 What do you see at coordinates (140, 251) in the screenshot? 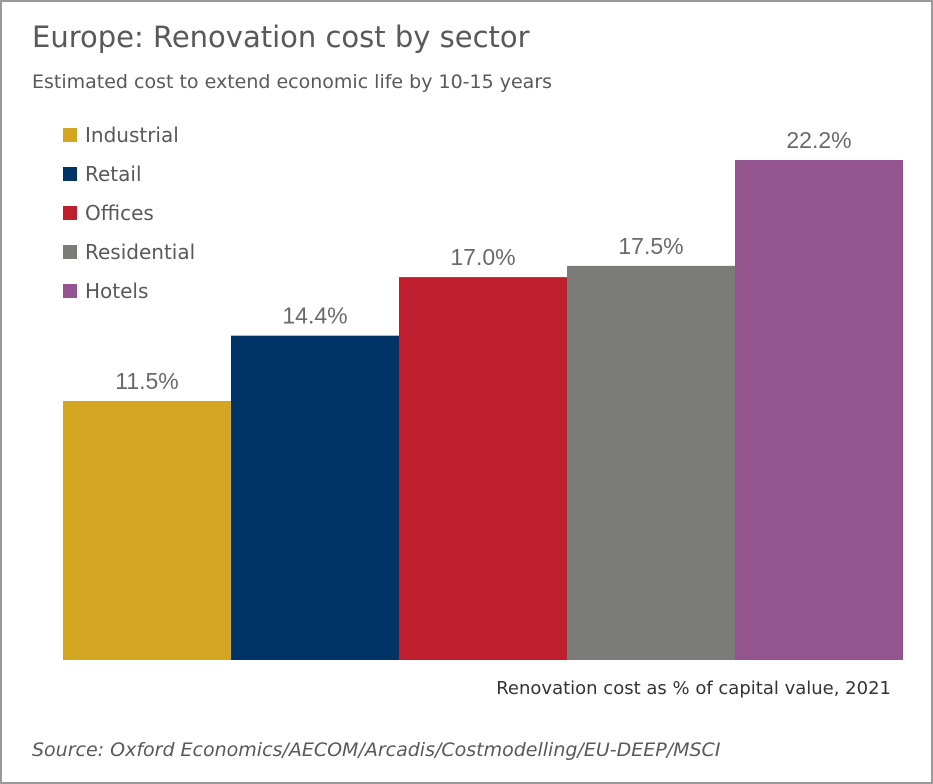
I see `legend-label-residential: Residential` at bounding box center [140, 251].